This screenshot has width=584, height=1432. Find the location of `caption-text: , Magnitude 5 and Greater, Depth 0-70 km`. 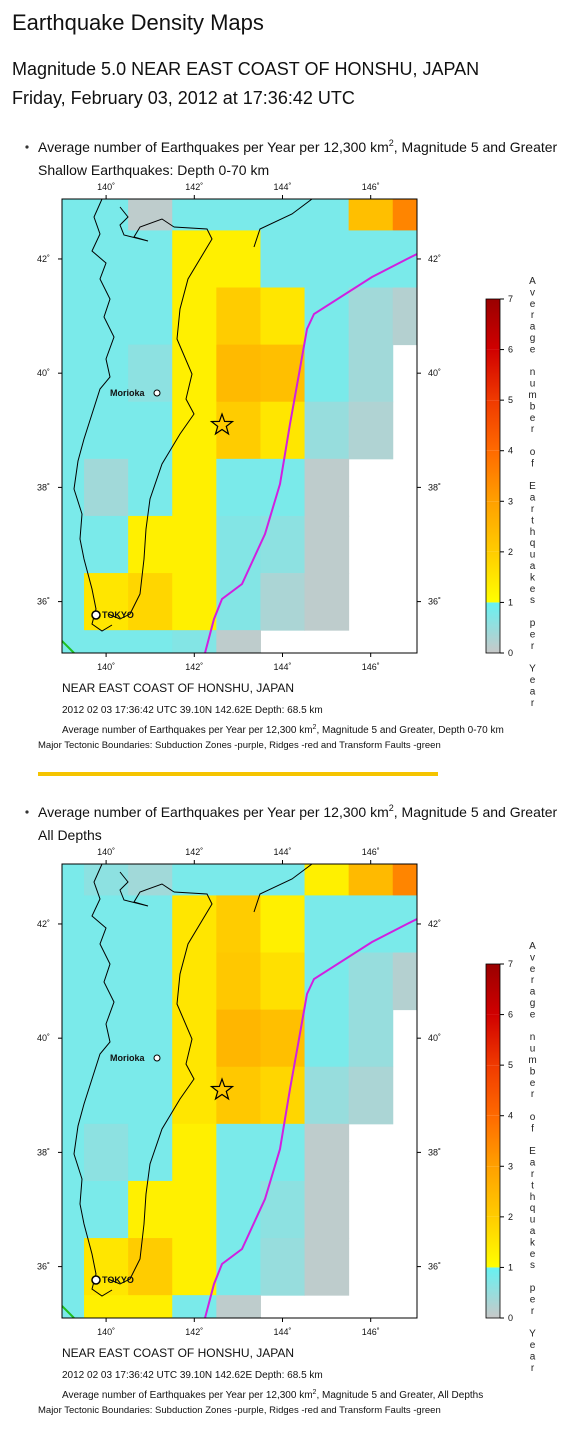

caption-text: , Magnitude 5 and Greater, Depth 0-70 km is located at coordinates (409, 730).